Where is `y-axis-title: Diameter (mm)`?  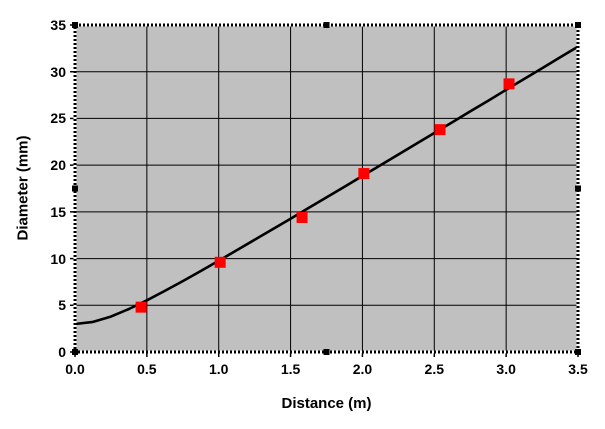 y-axis-title: Diameter (mm) is located at coordinates (23, 188).